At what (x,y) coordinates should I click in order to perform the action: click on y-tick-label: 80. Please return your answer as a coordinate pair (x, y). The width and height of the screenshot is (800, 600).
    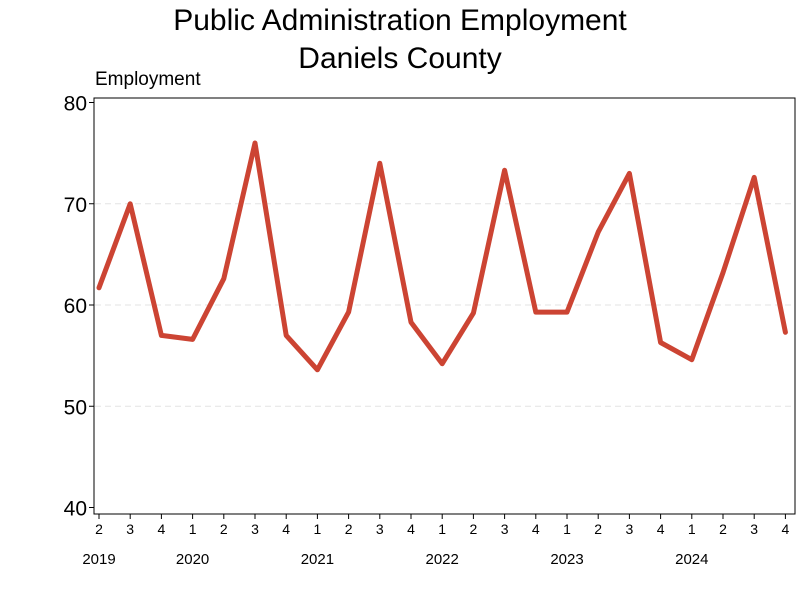
    Looking at the image, I should click on (75, 104).